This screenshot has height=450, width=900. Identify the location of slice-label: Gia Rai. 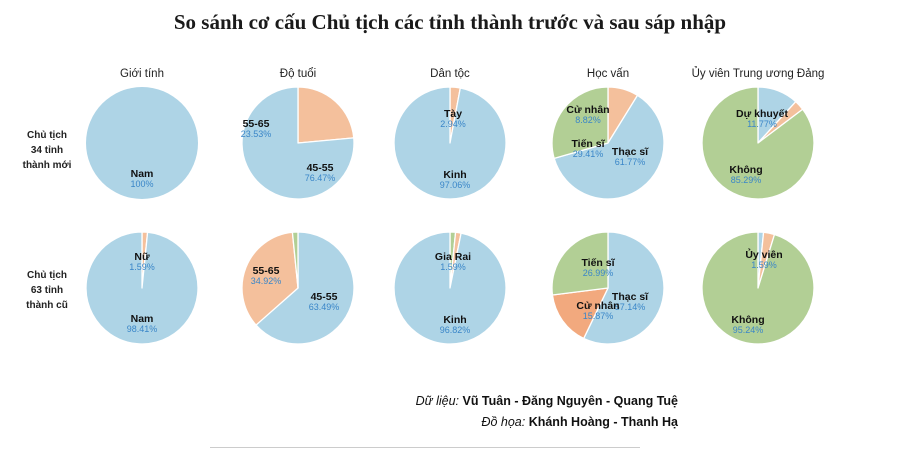
(453, 257).